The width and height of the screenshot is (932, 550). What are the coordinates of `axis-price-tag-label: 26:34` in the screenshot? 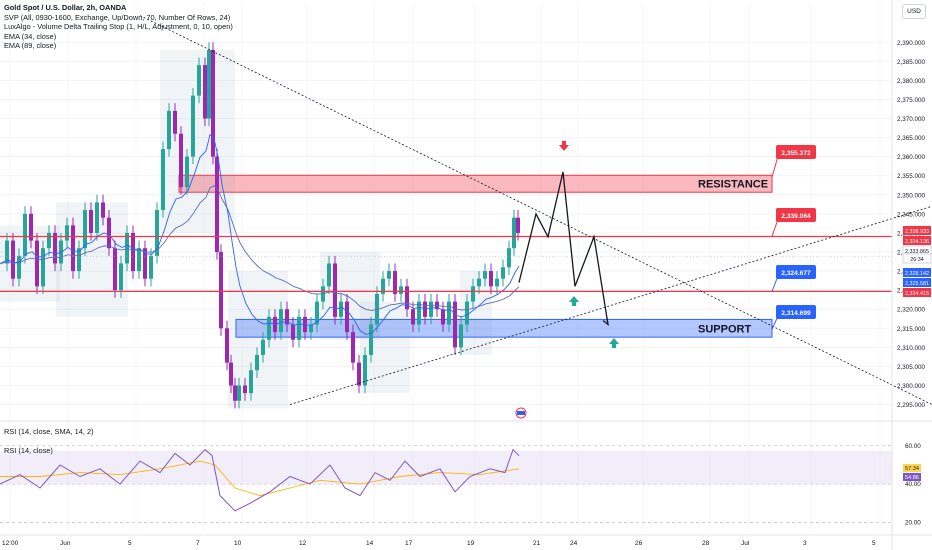 It's located at (917, 260).